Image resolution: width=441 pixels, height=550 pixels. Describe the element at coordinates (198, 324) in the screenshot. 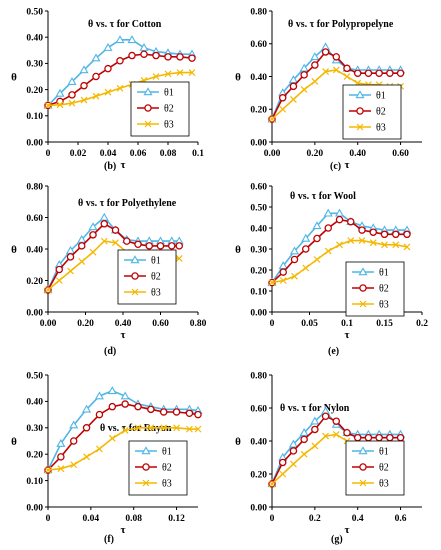

I see `x-tick-label: 0.80` at that location.